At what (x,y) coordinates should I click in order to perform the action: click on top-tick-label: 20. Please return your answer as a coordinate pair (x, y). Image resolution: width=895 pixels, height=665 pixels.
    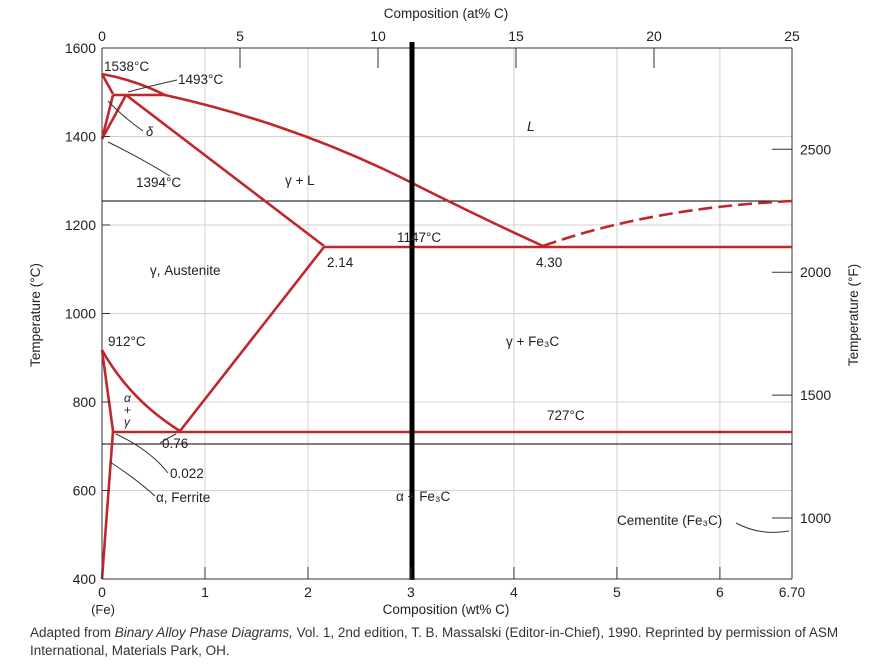
    Looking at the image, I should click on (654, 36).